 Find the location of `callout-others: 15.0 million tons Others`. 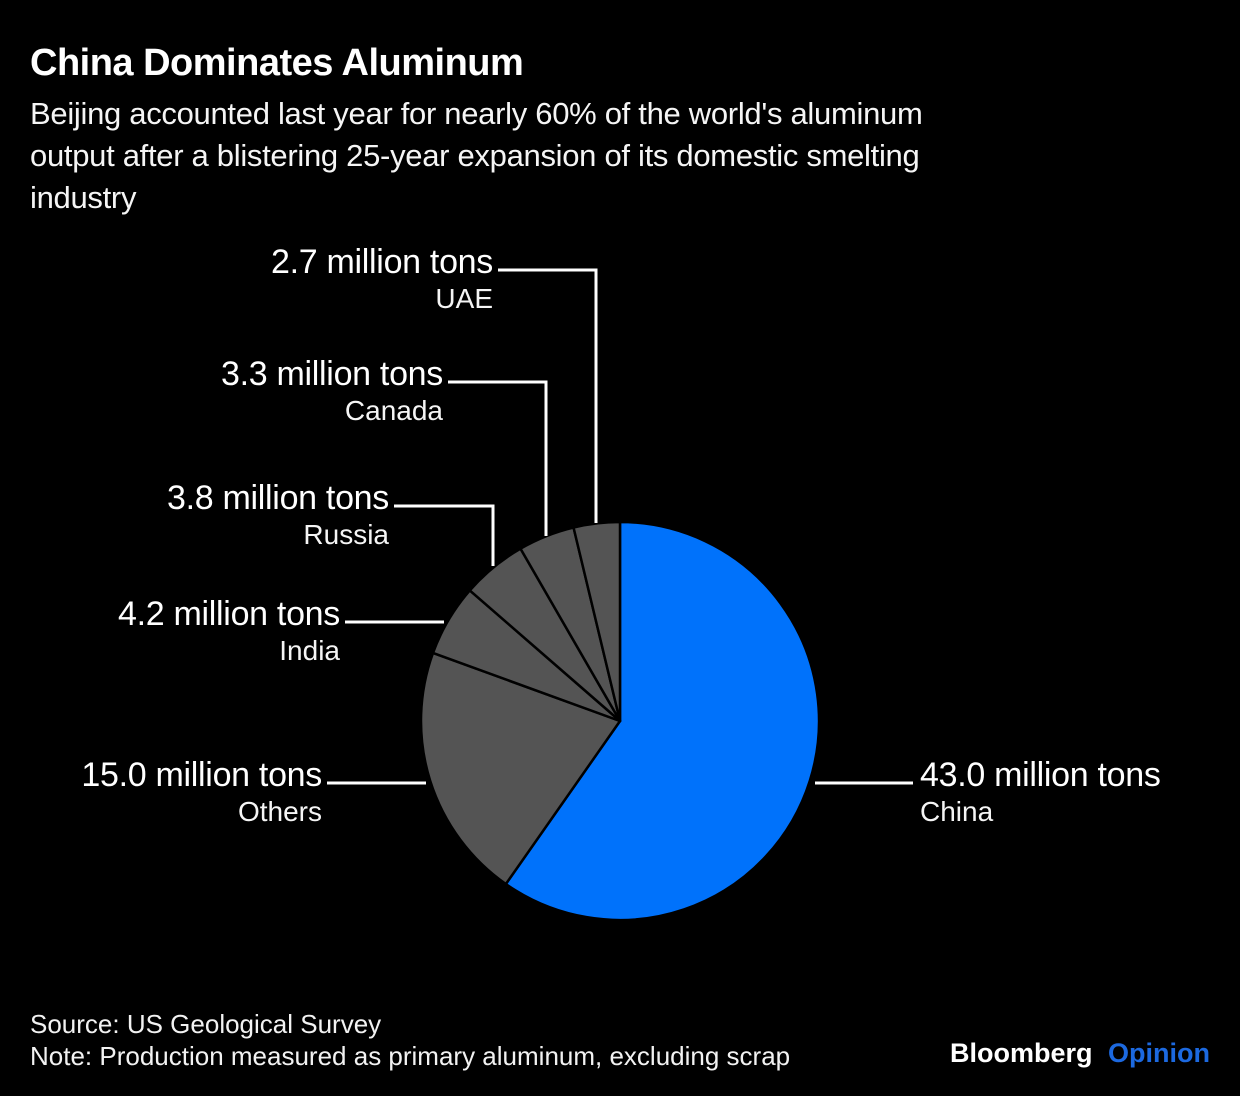

callout-others: 15.0 million tons Others is located at coordinates (201, 792).